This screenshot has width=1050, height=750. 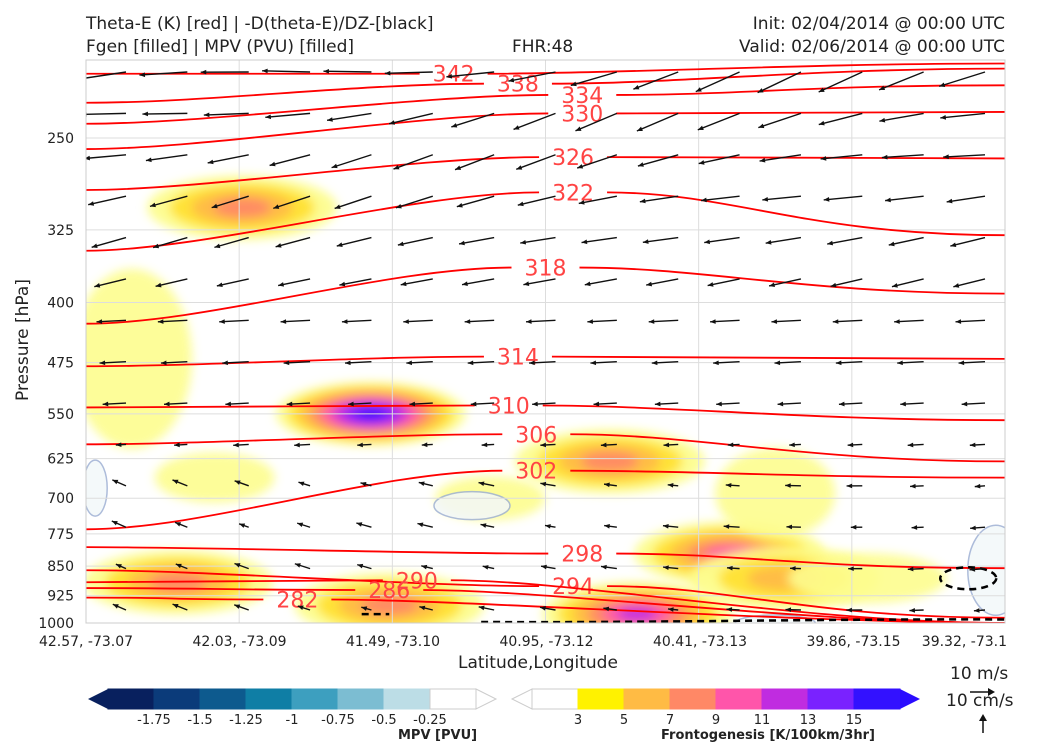 What do you see at coordinates (964, 642) in the screenshot?
I see `x-tick-label: 39.32, -73.1` at bounding box center [964, 642].